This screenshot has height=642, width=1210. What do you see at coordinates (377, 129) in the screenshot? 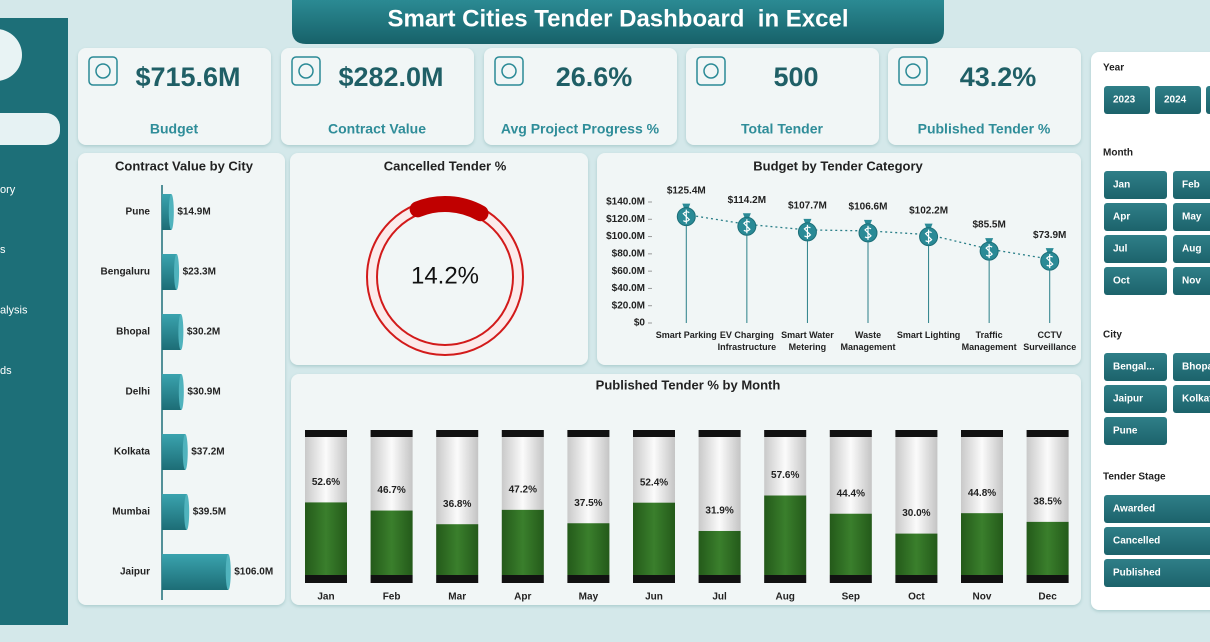
I see `kpi-label: Contract Value` at bounding box center [377, 129].